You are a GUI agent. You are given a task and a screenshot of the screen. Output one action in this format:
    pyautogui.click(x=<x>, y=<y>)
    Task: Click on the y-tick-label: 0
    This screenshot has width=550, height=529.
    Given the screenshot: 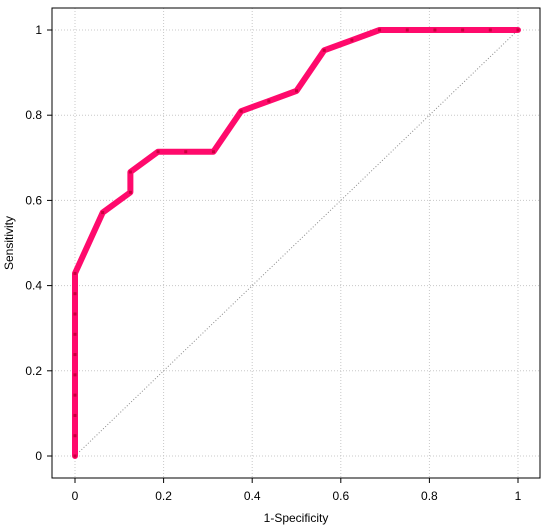 What is the action you would take?
    pyautogui.click(x=38, y=456)
    